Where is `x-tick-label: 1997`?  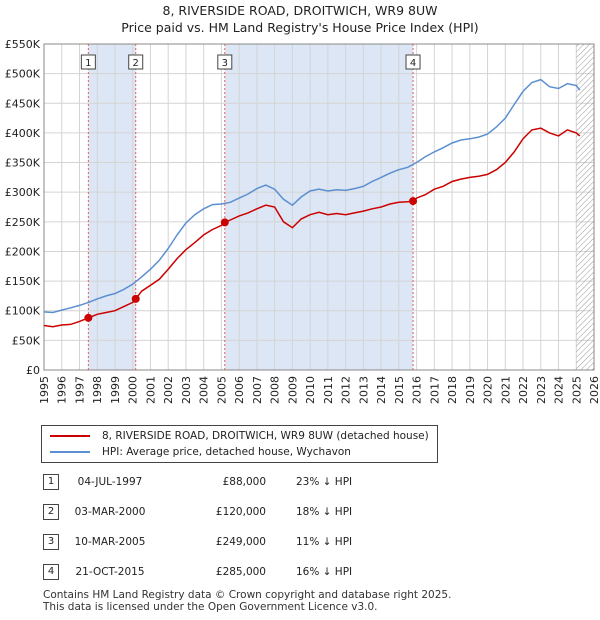
x-tick-label: 1997 is located at coordinates (79, 390).